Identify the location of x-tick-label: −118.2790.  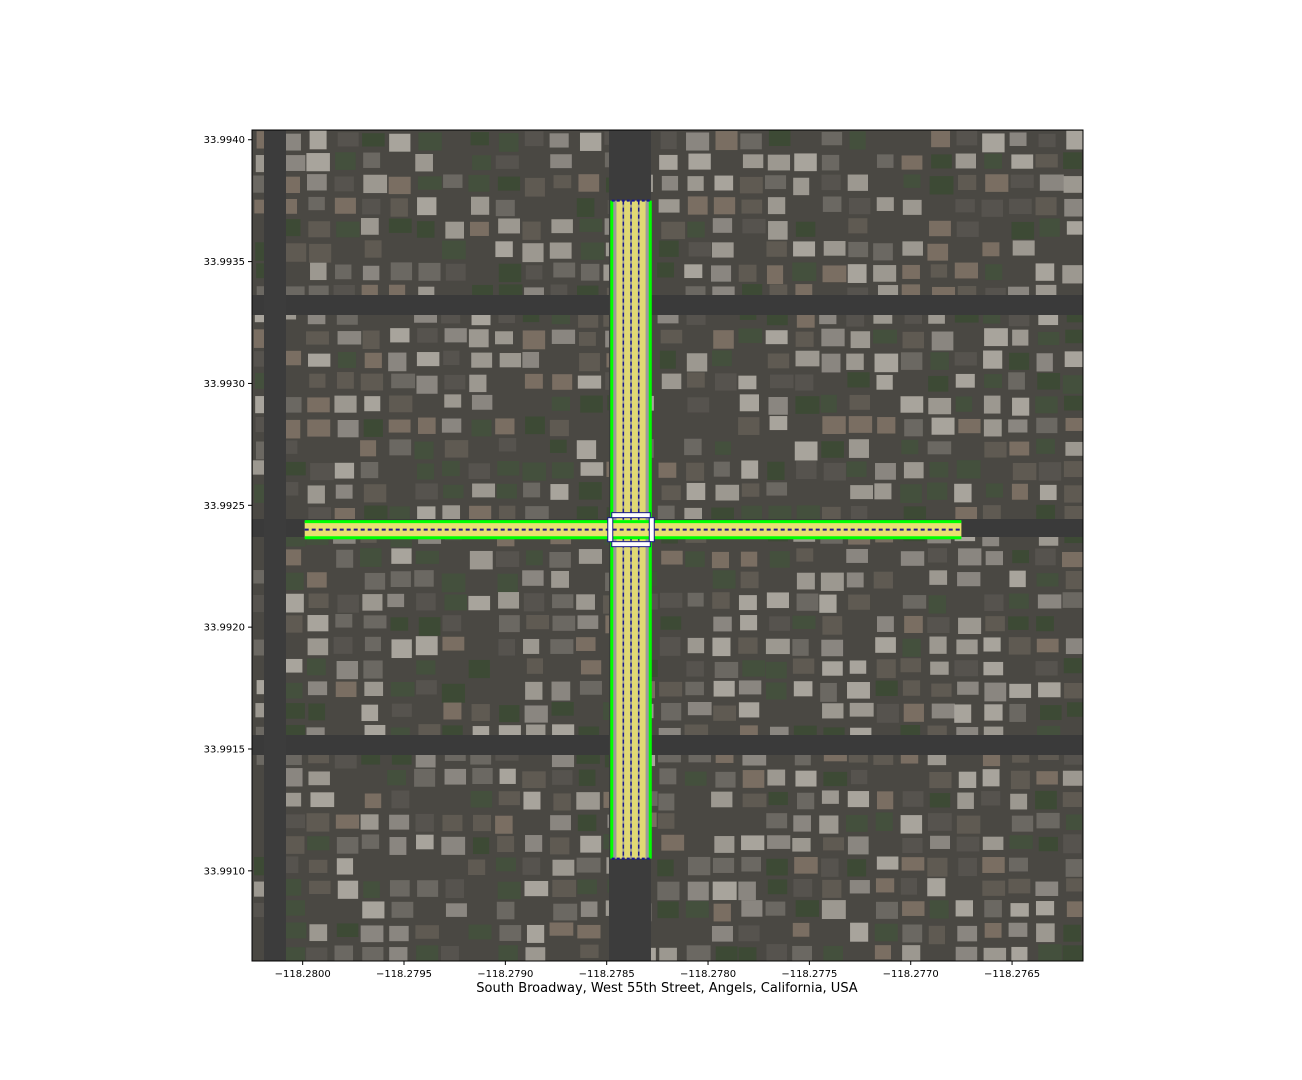
(505, 974).